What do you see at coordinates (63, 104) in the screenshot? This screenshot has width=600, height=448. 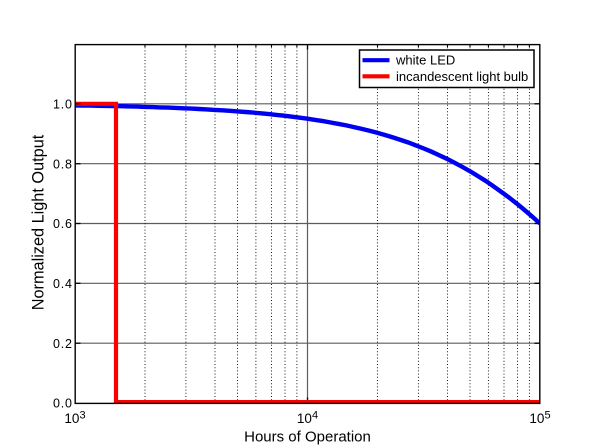 I see `svg-text: 1.0` at bounding box center [63, 104].